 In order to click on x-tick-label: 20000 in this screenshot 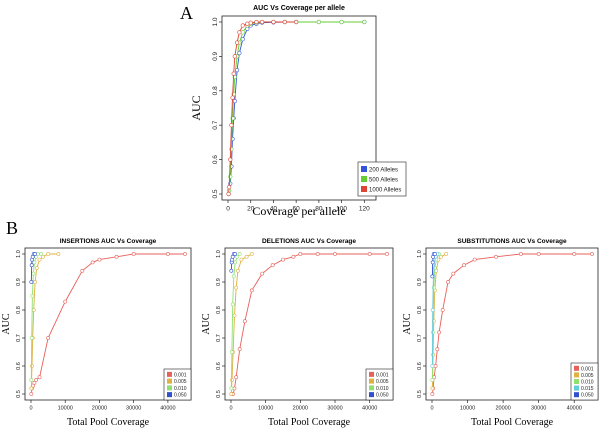, I will do `click(300, 409)`.